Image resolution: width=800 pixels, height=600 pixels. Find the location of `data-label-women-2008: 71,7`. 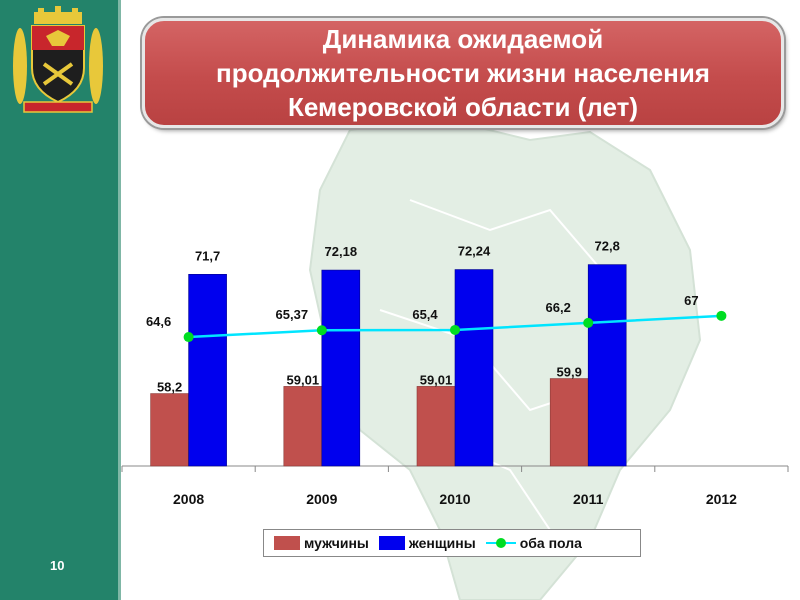

data-label-women-2008: 71,7 is located at coordinates (207, 255).